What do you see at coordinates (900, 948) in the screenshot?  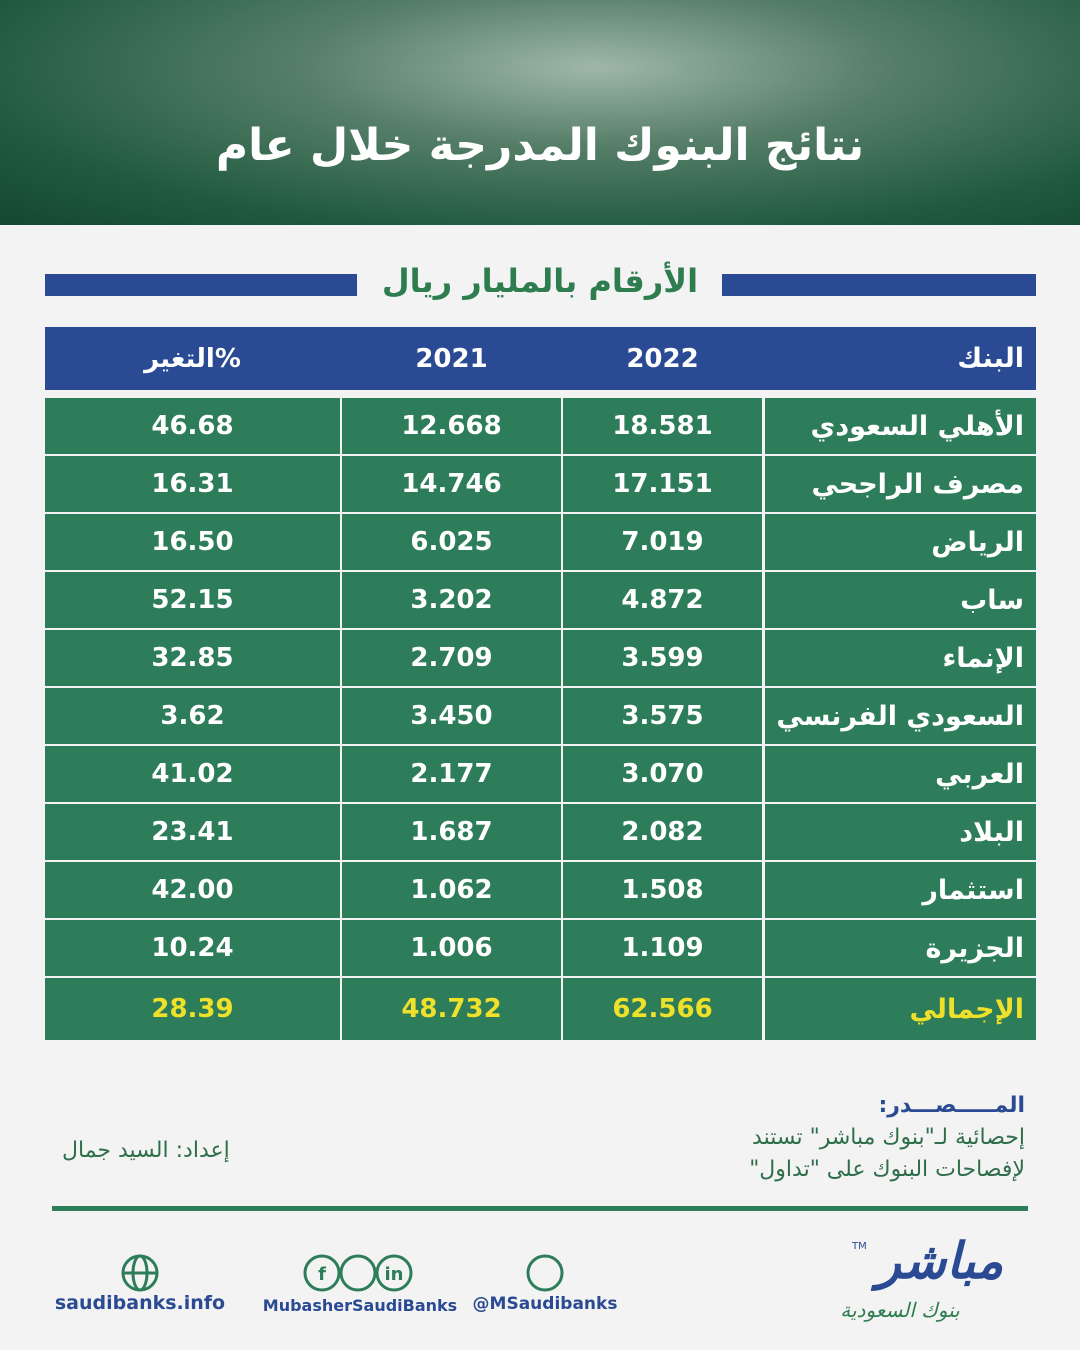 I see `bank-name: الجزيرة` at bounding box center [900, 948].